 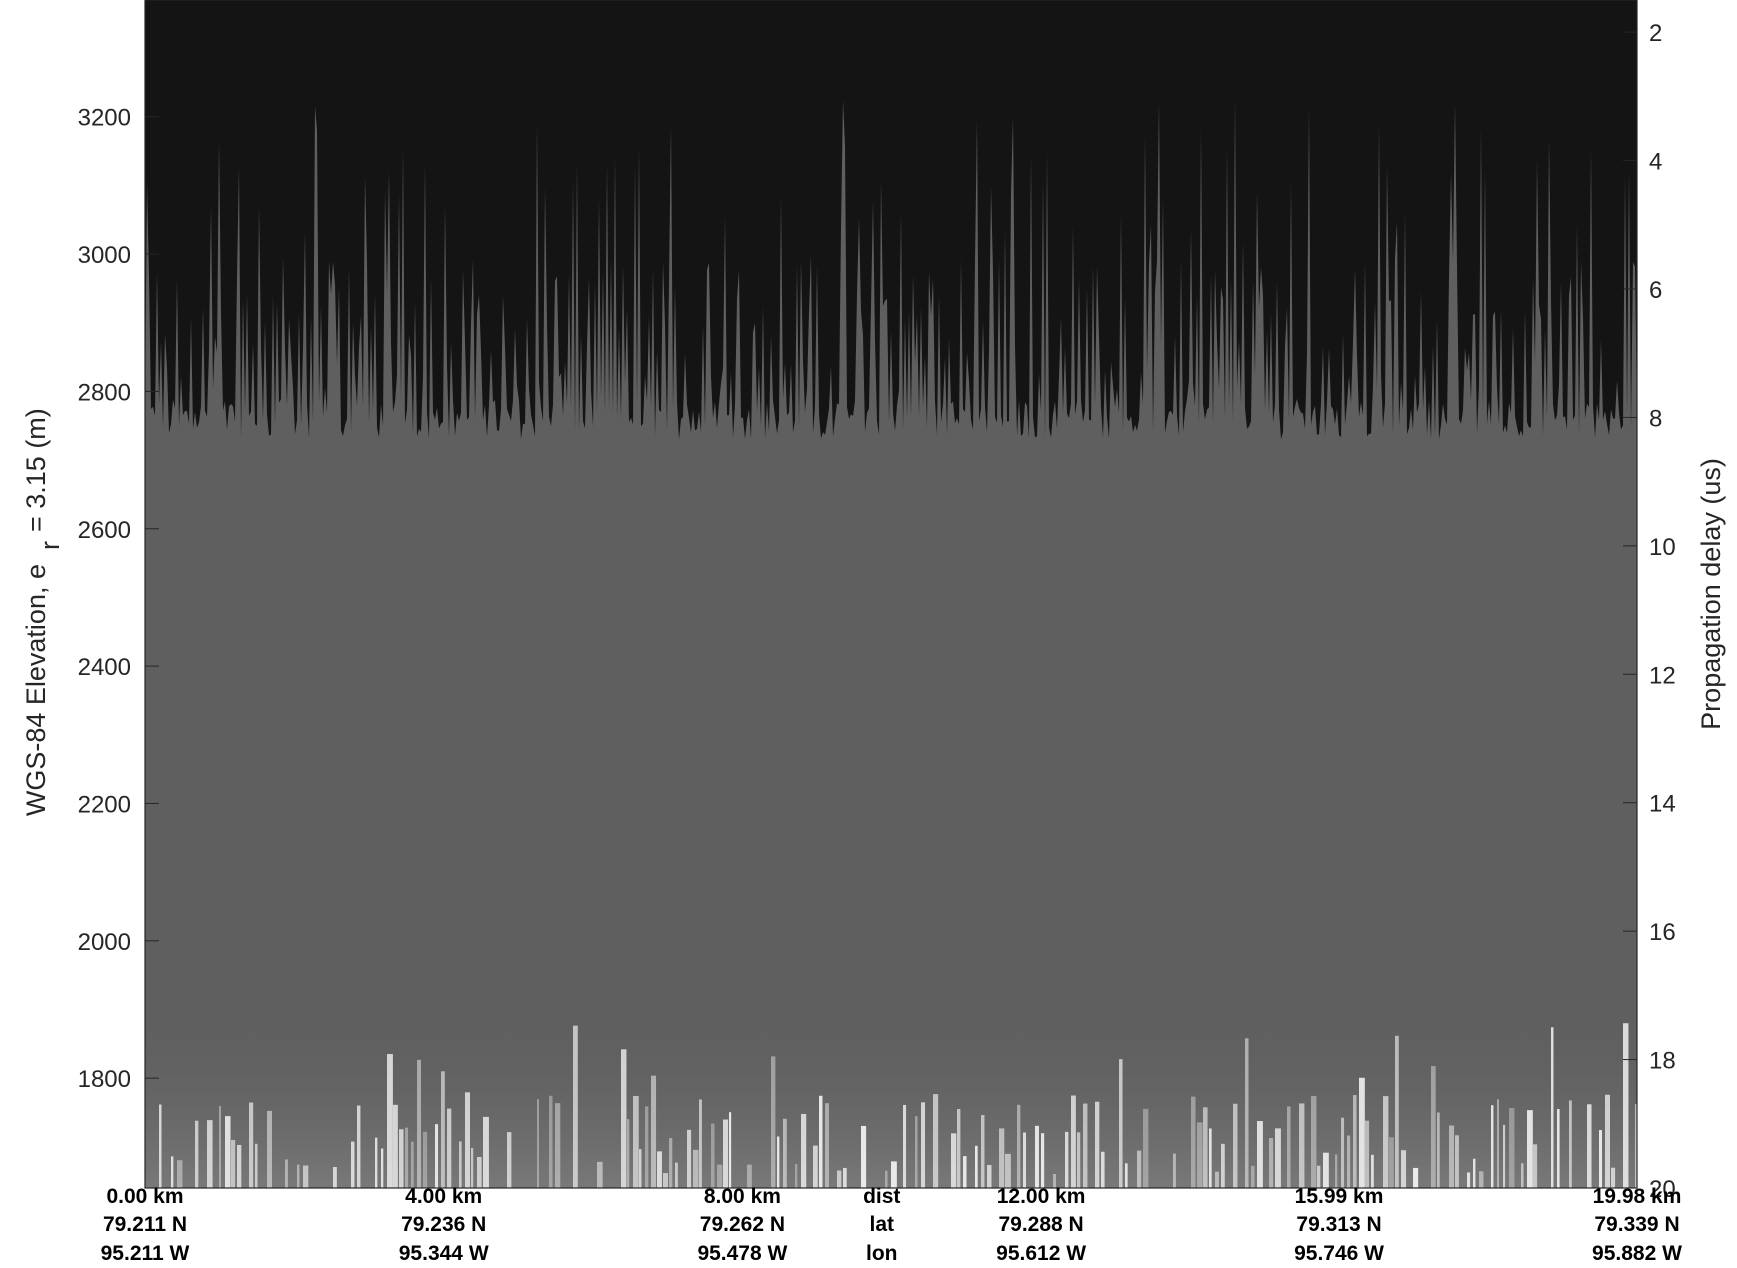 I want to click on x-tick-lat-label: 79.211 N, so click(x=145, y=1224).